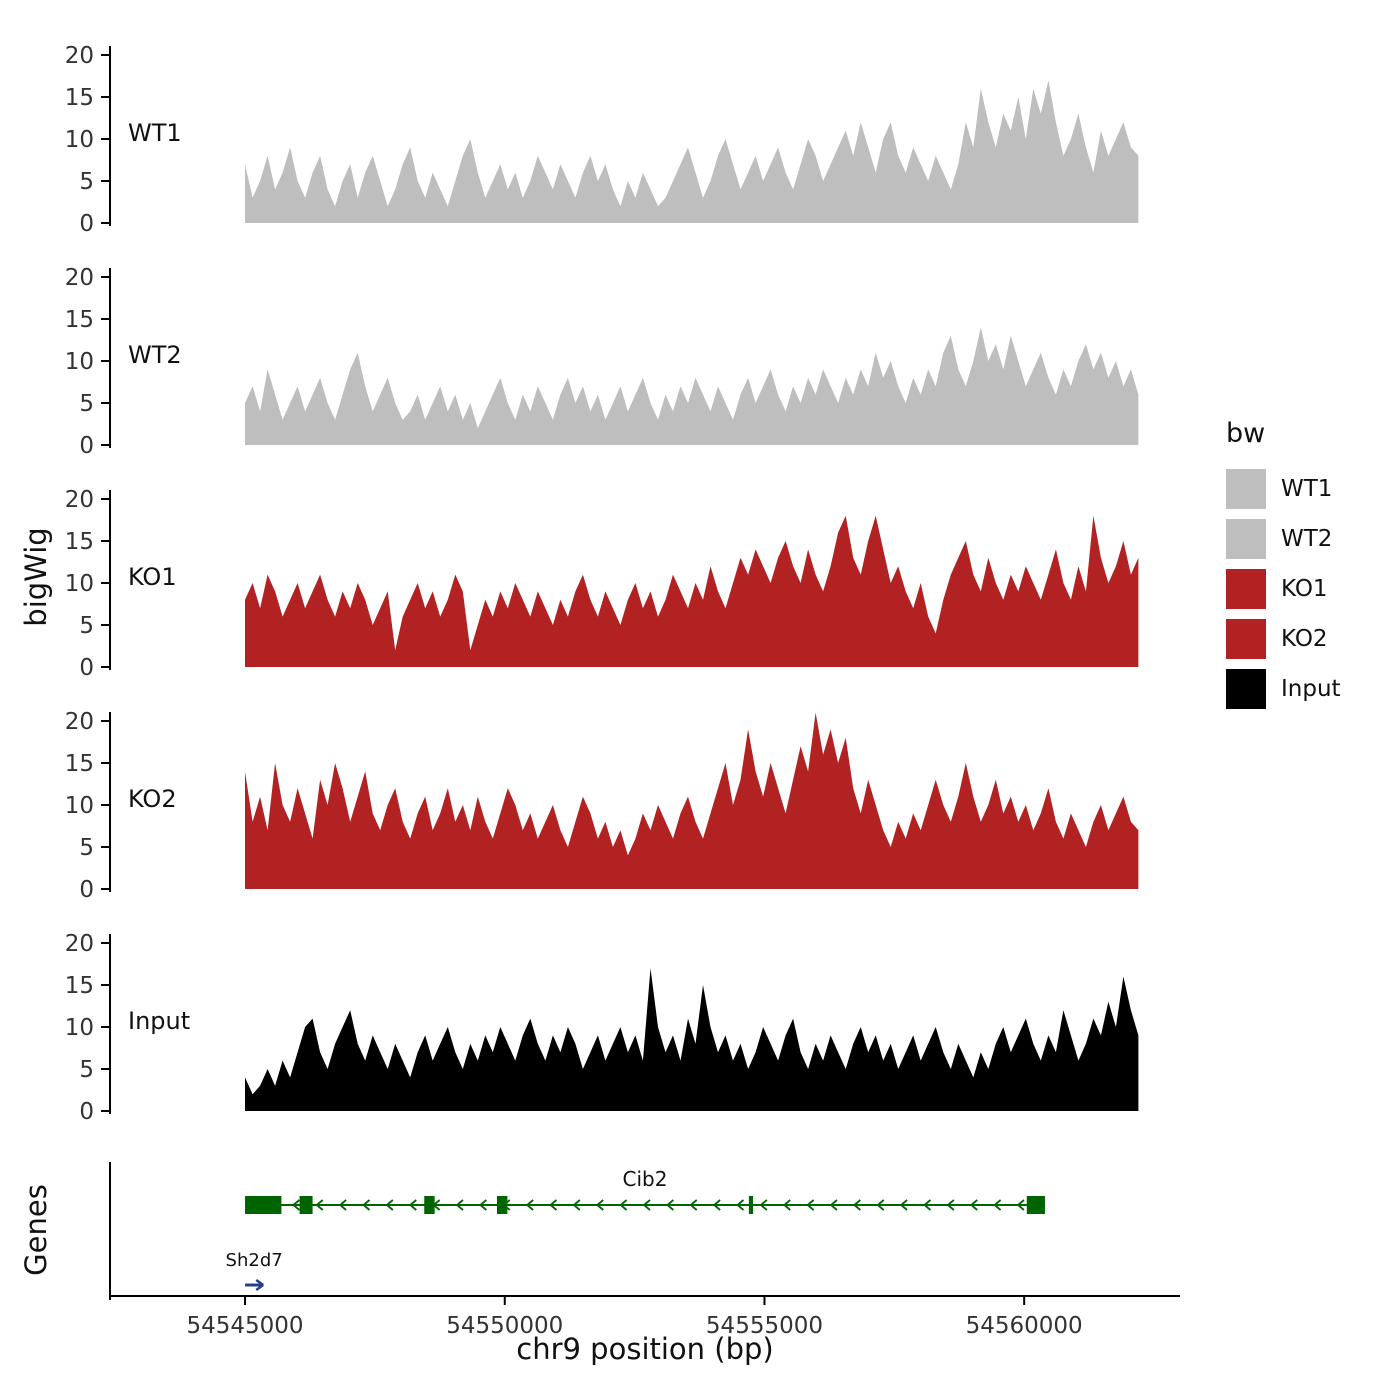 The width and height of the screenshot is (1400, 1400). Describe the element at coordinates (1283, 568) in the screenshot. I see `legend: bw WT1 WT2 KO1 KO2 Input` at that location.